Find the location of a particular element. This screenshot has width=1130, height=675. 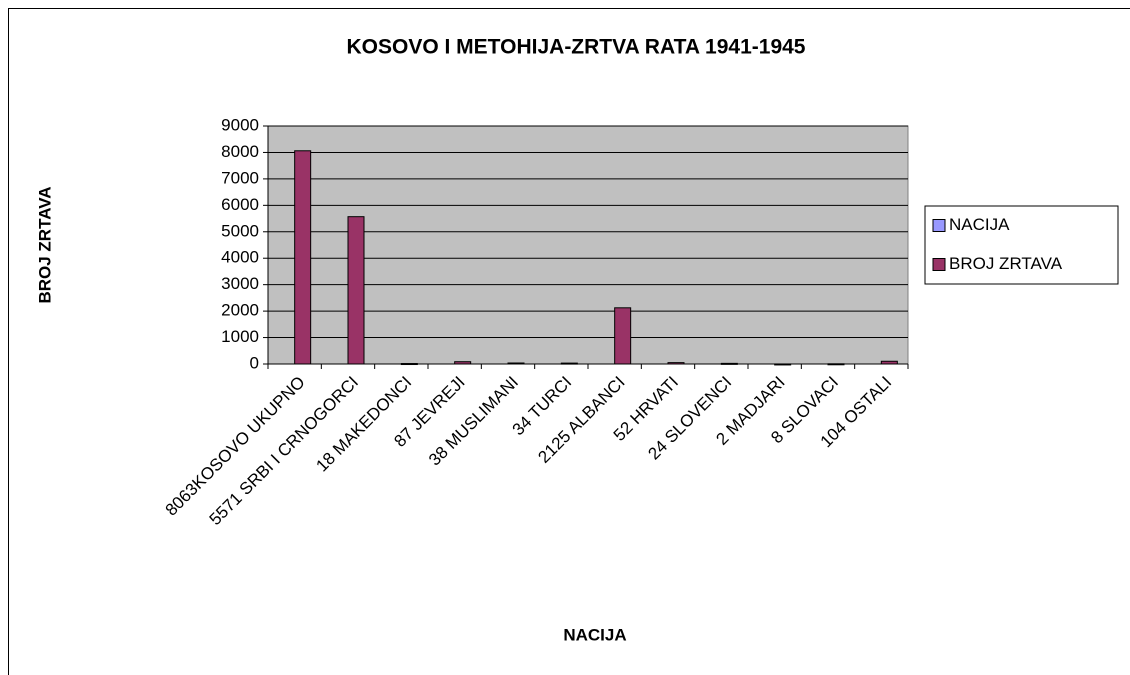

chart-title: KOSOVO I METOHIJA-ZRTVA RATA 1941-1945 is located at coordinates (576, 47).